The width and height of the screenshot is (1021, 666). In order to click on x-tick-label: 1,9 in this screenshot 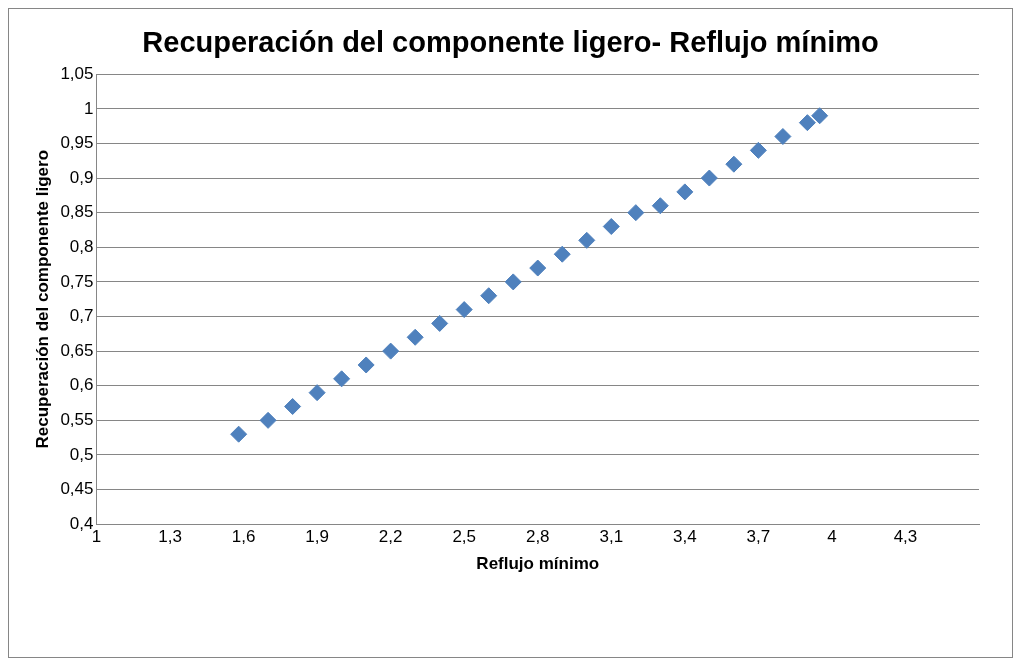, I will do `click(317, 537)`.